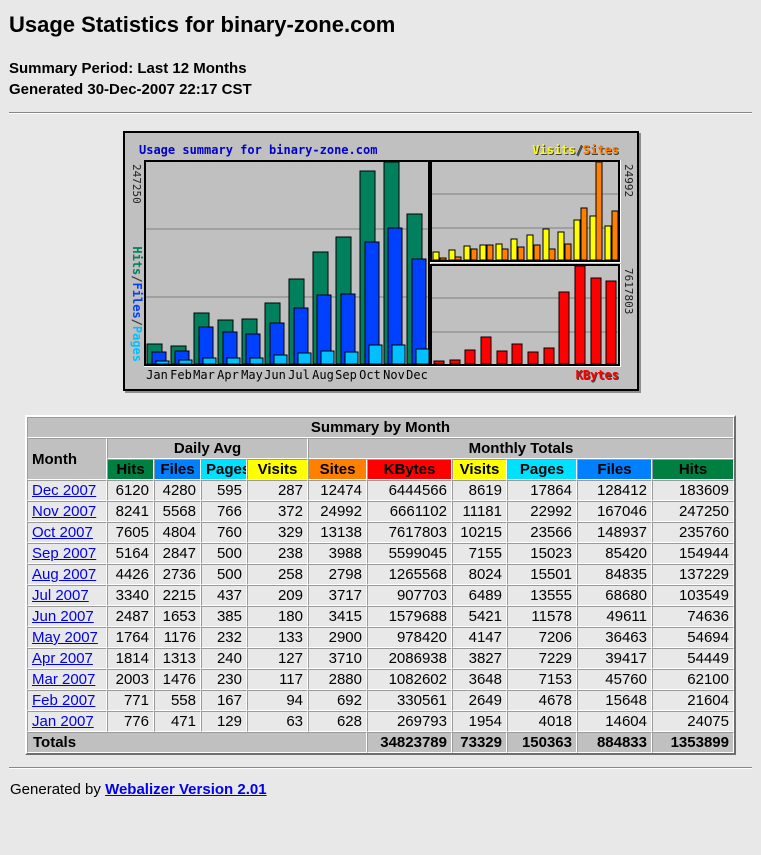  Describe the element at coordinates (380, 427) in the screenshot. I see `table-caption: Summary by Month` at that location.